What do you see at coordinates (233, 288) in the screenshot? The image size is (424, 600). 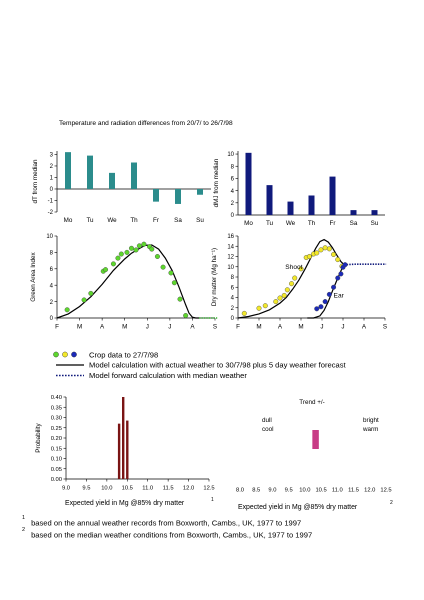 I see `drymatter-y-tick-label: 6` at bounding box center [233, 288].